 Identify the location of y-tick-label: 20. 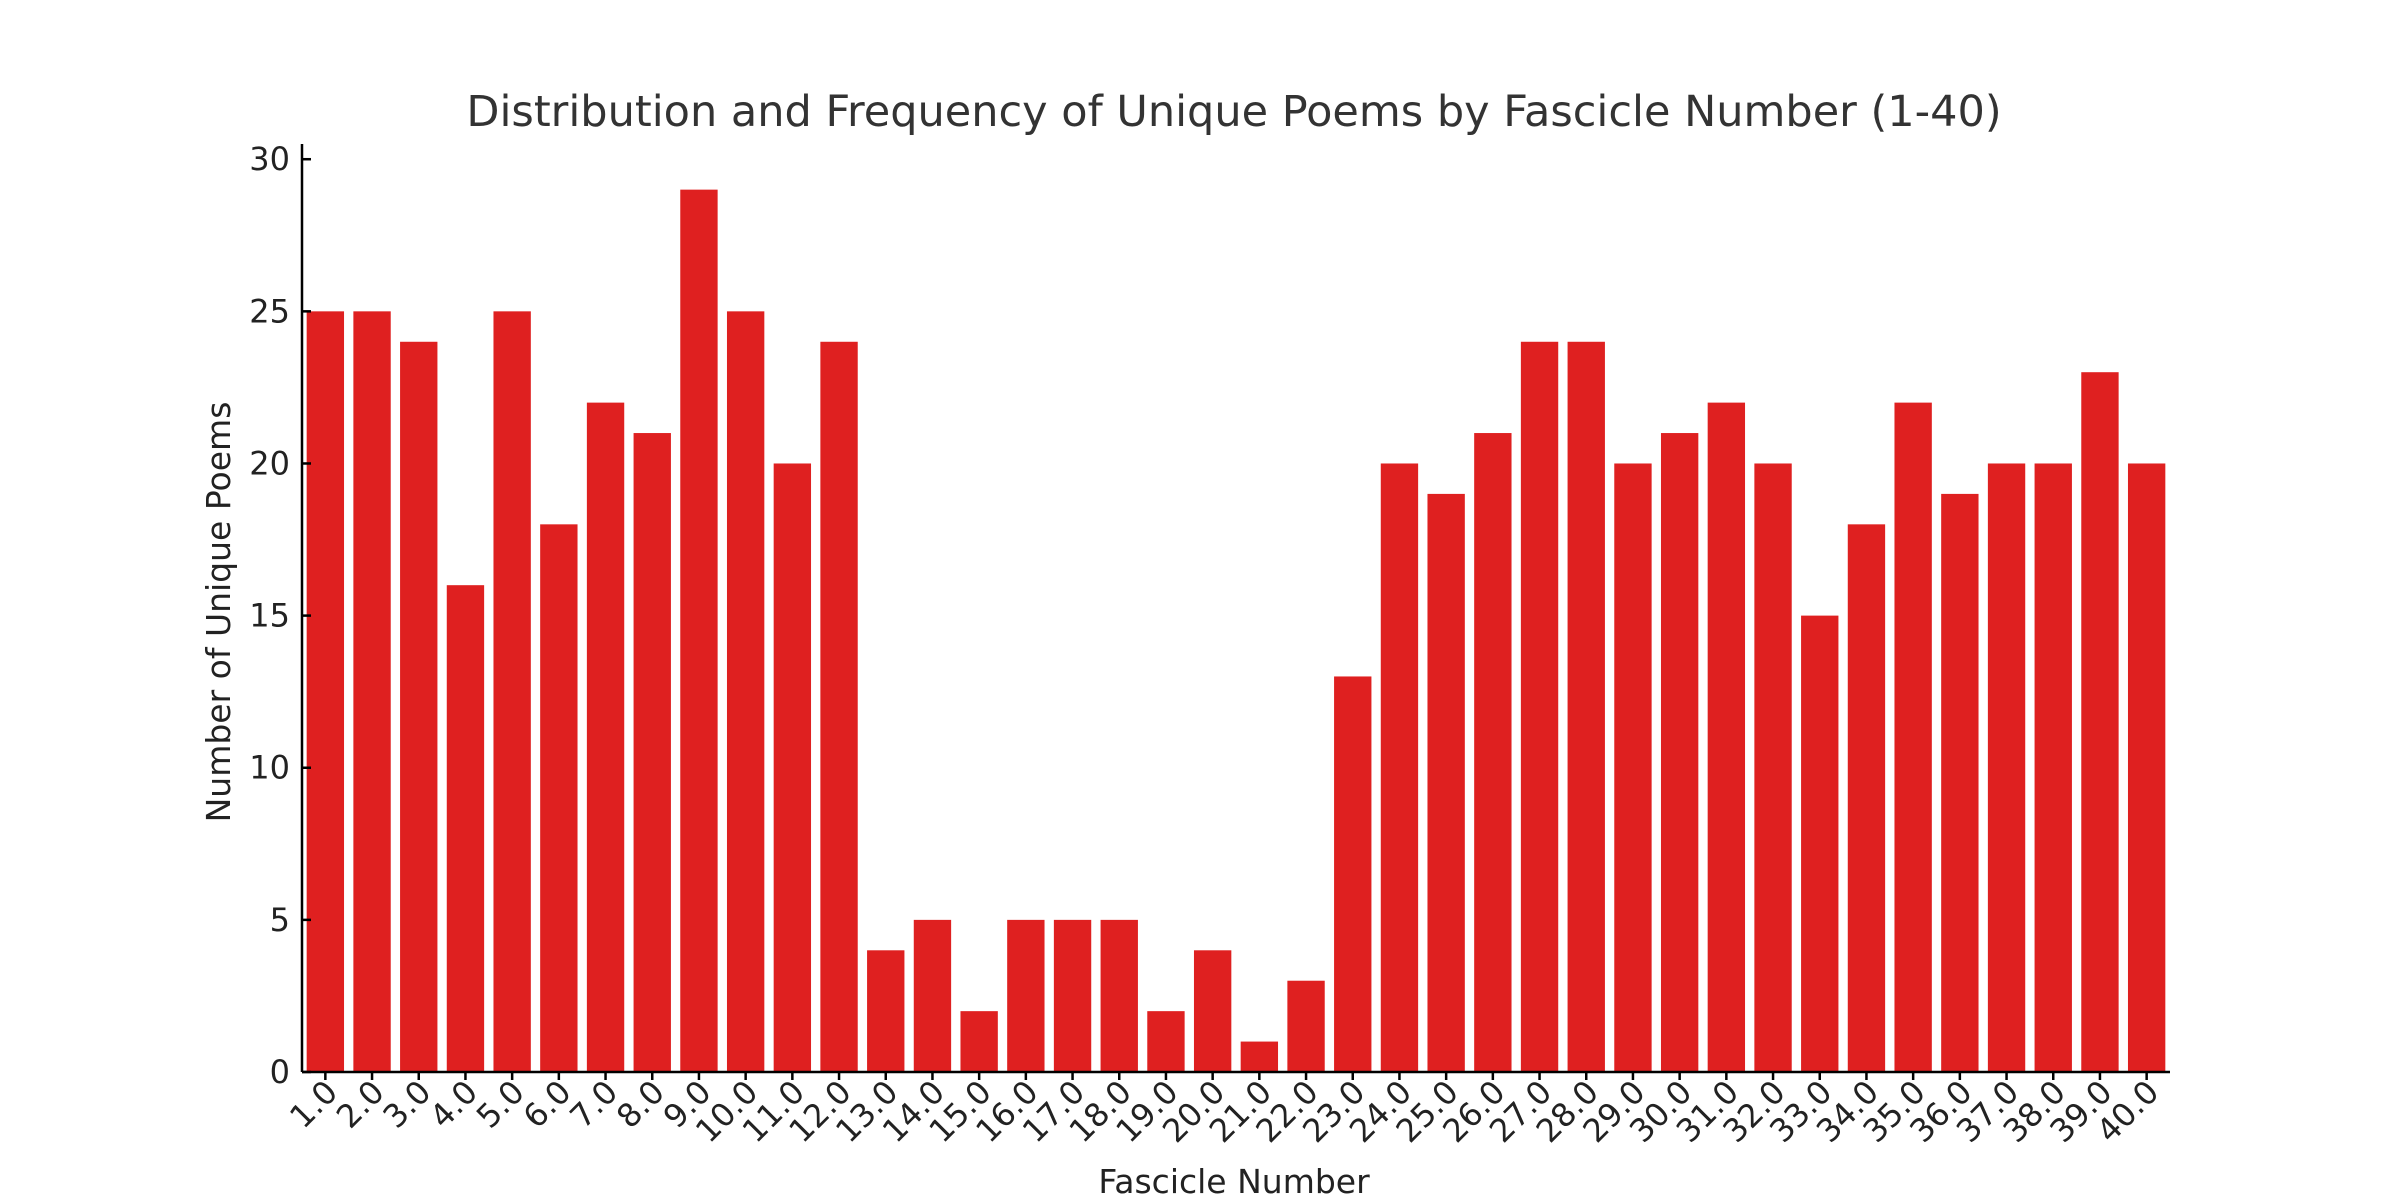
(269, 463).